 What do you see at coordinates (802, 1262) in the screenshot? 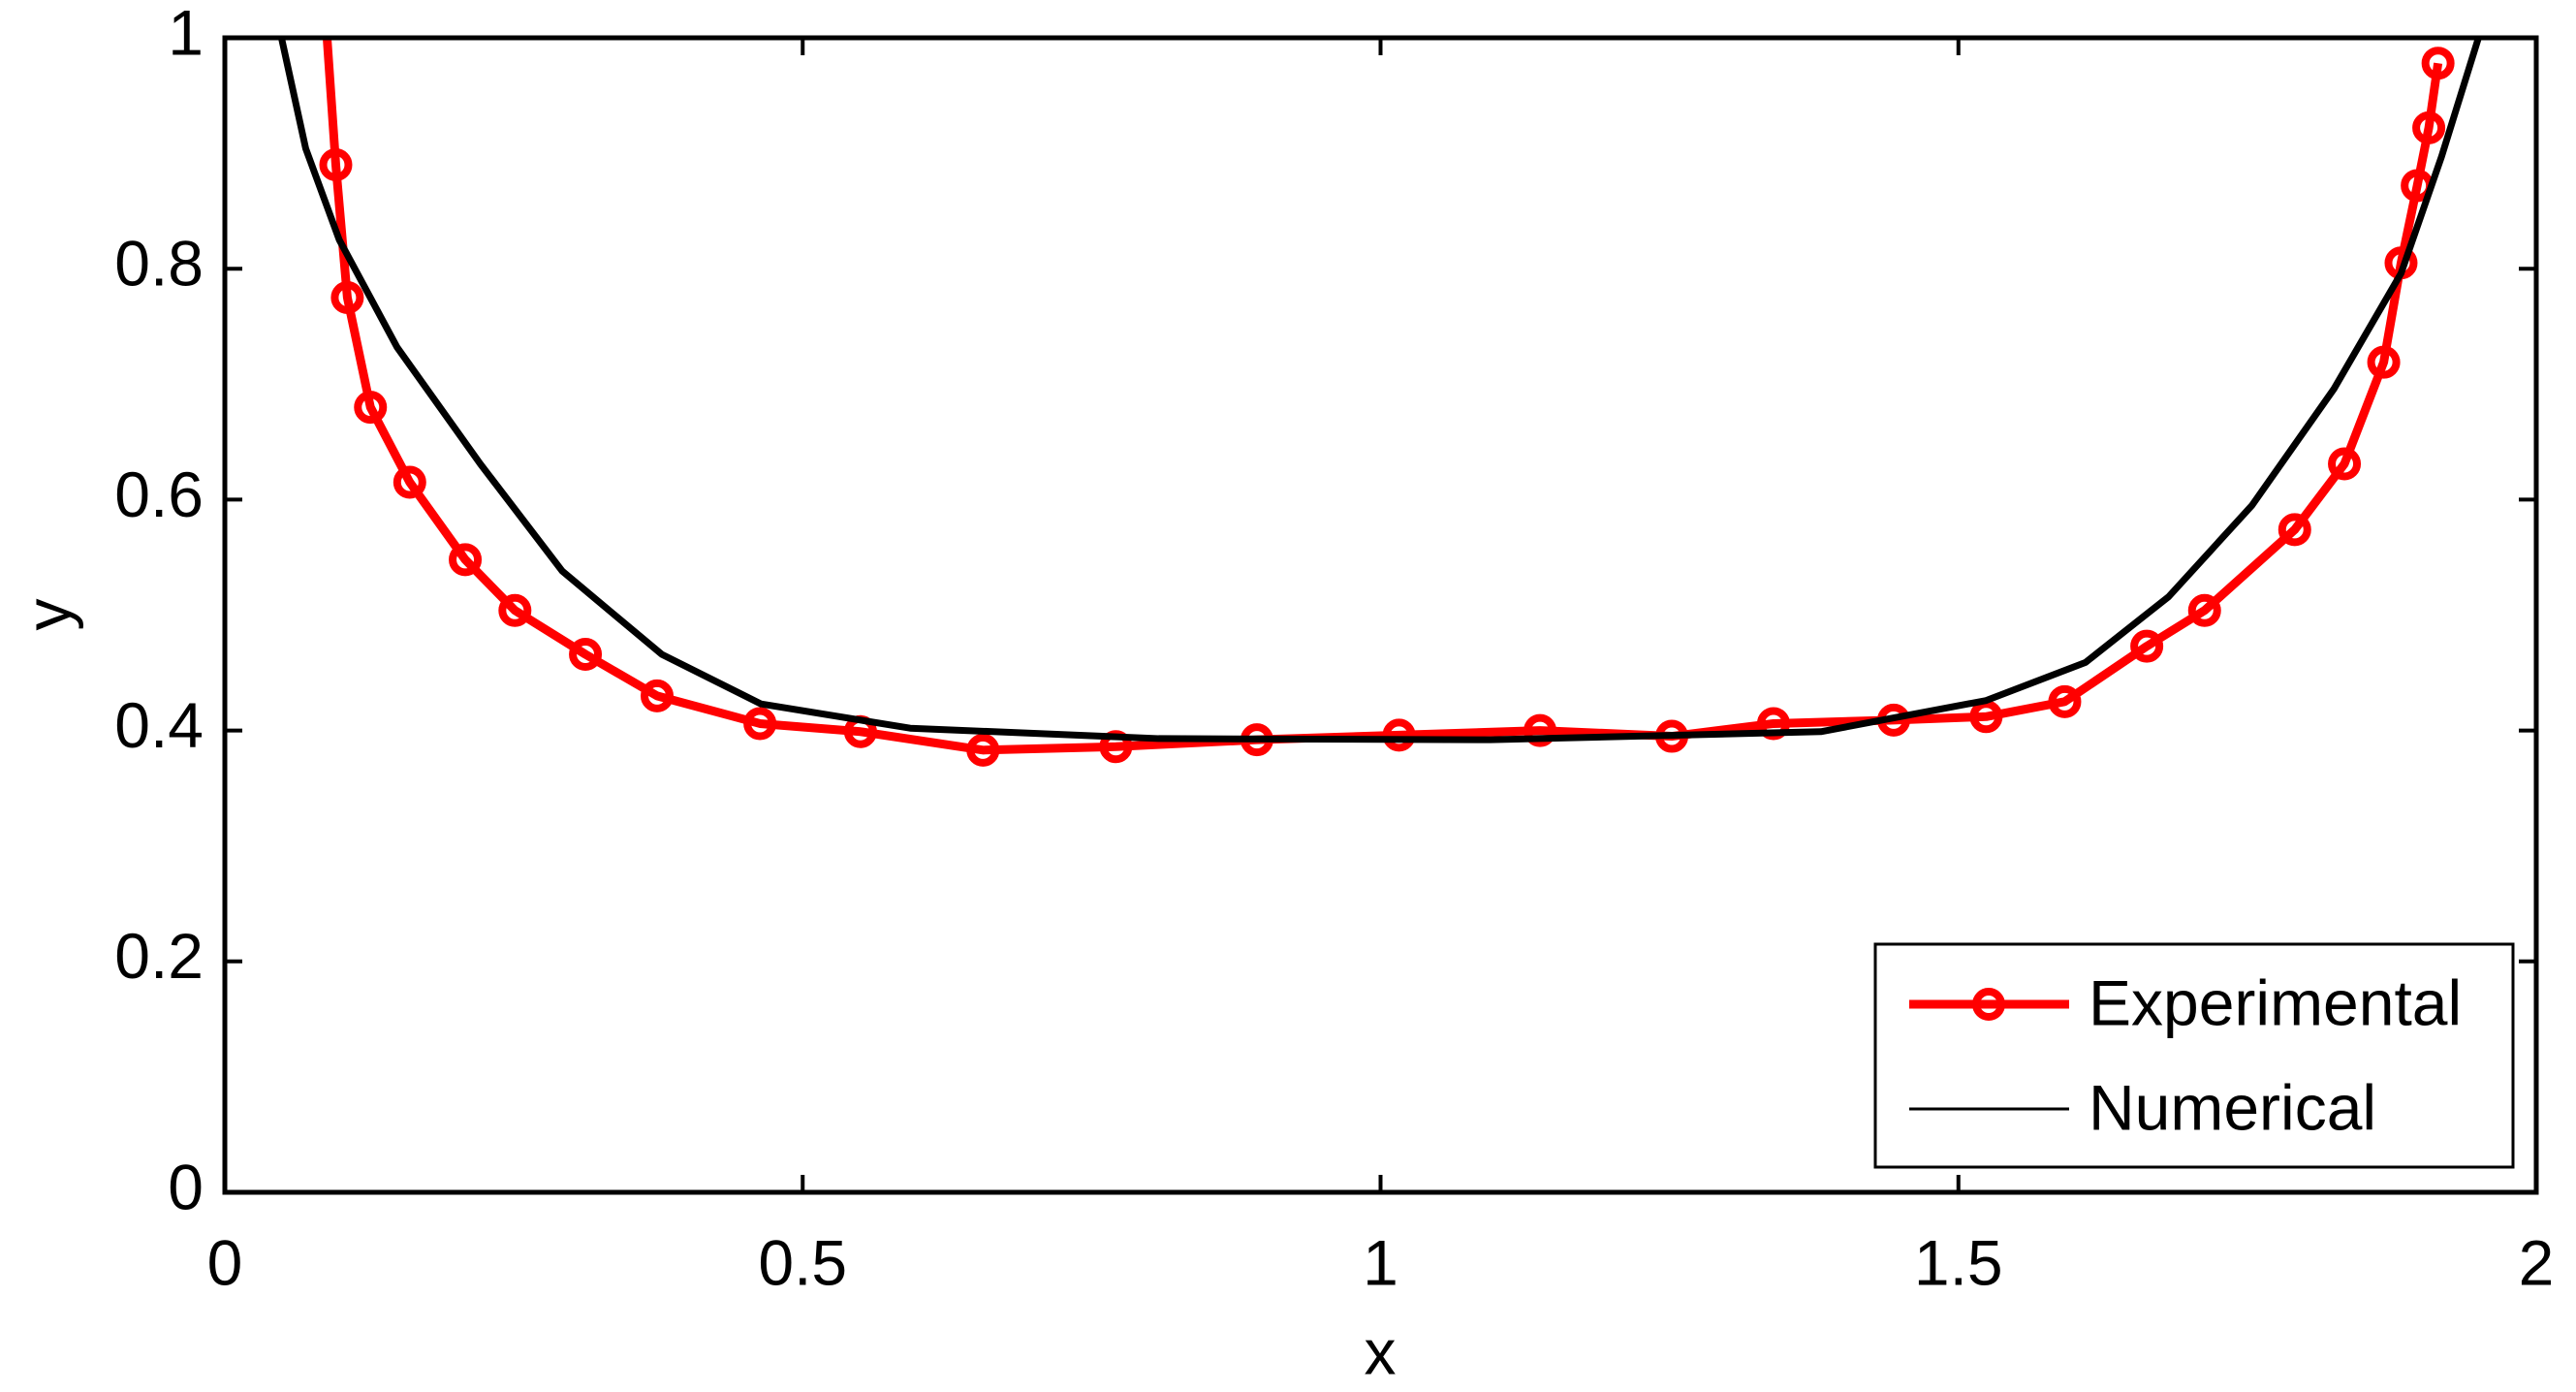
I see `x-tick-label: 0.5` at bounding box center [802, 1262].